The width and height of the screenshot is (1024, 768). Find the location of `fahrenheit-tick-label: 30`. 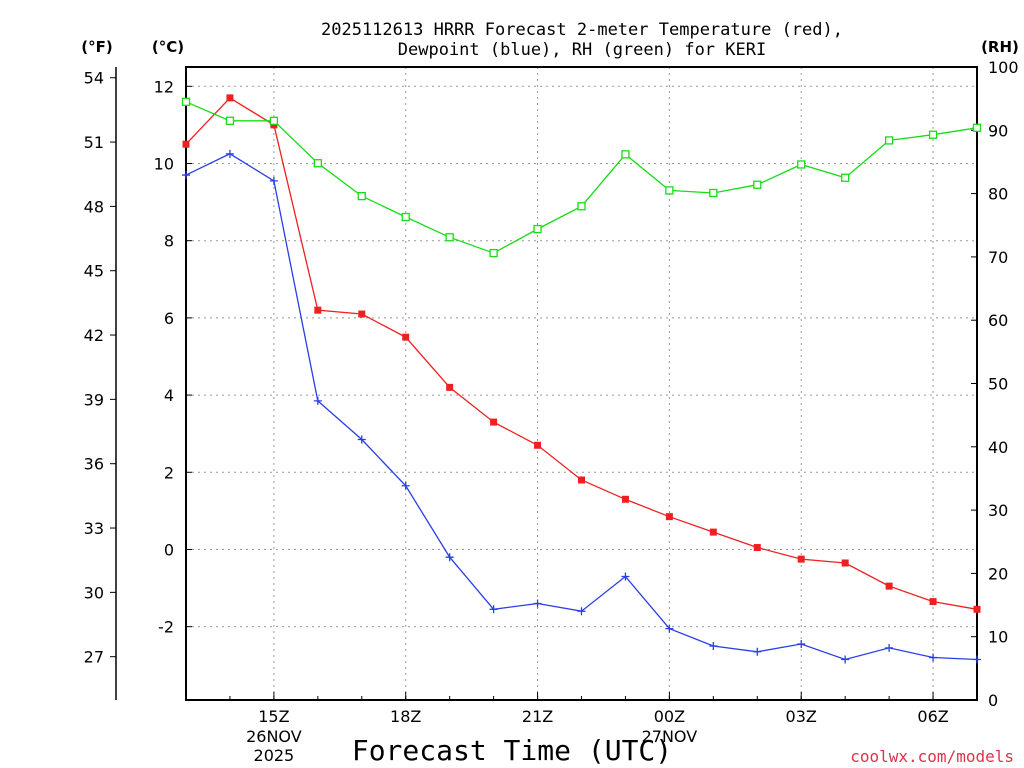

fahrenheit-tick-label: 30 is located at coordinates (94, 592).